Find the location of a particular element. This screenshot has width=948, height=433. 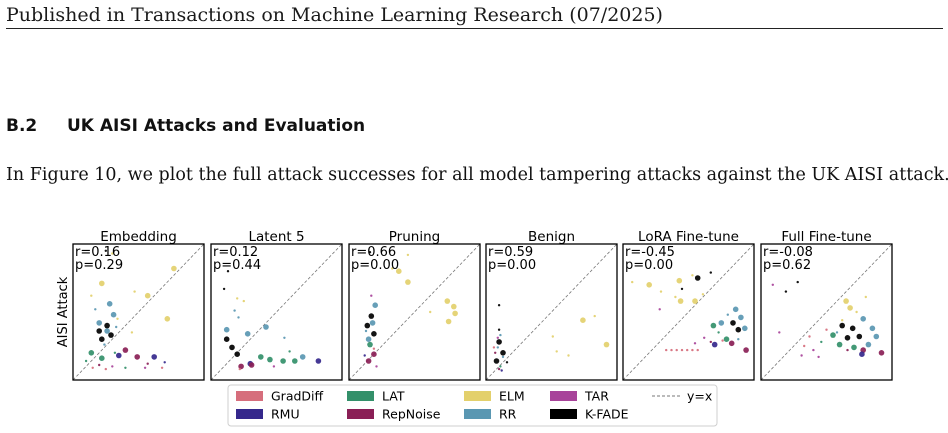

legend-label: RepNoise is located at coordinates (411, 414).